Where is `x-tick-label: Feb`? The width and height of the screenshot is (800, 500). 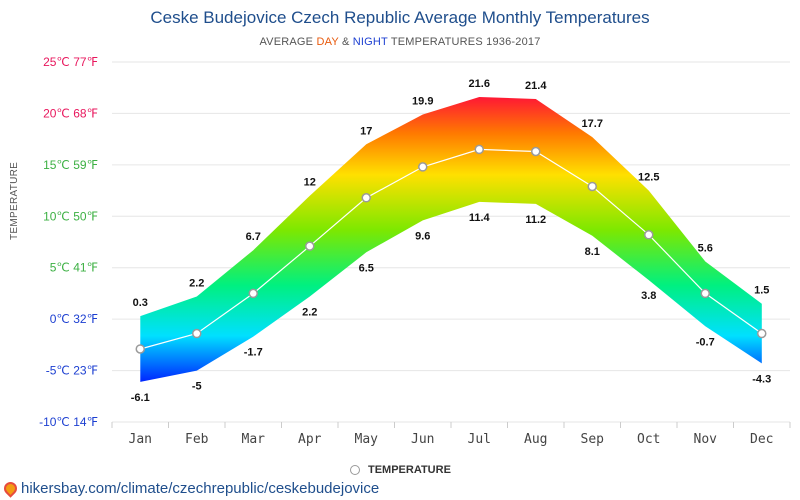 x-tick-label: Feb is located at coordinates (197, 439).